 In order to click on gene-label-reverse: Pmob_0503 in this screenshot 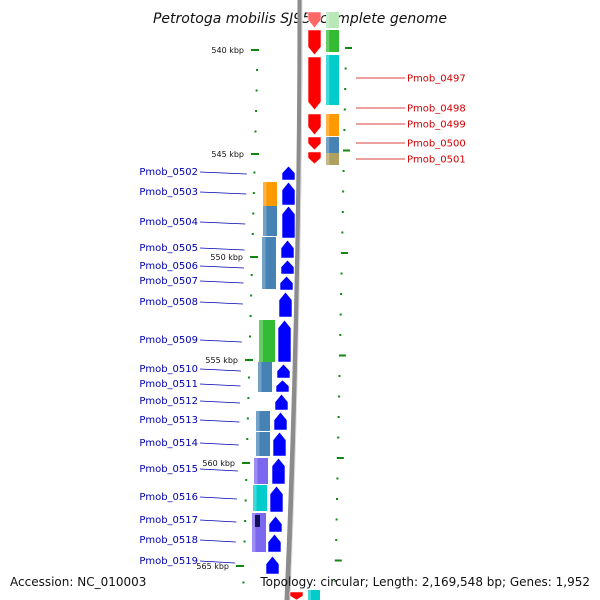, I will do `click(168, 192)`.